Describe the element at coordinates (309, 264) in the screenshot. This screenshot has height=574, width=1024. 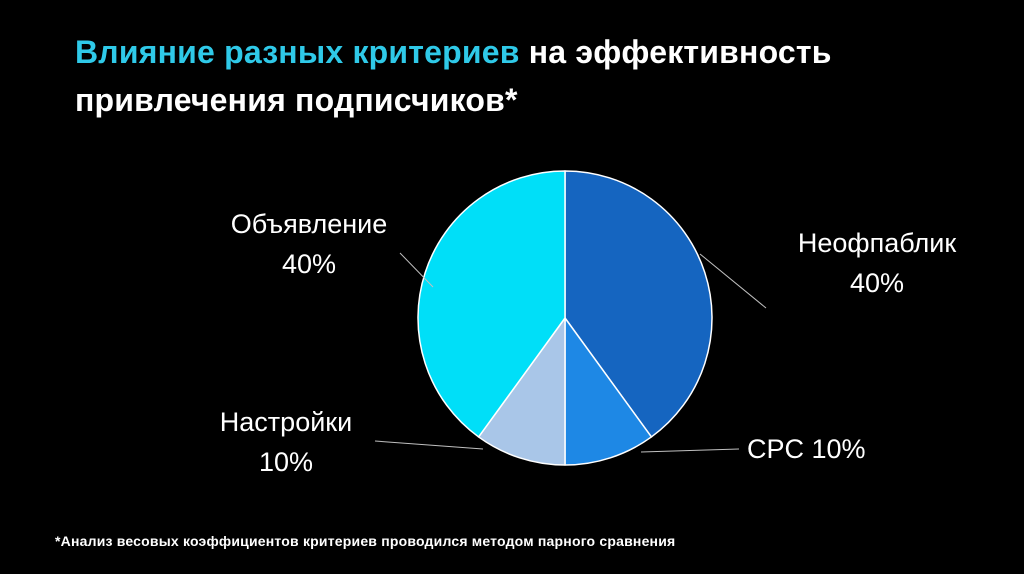
I see `callout-obyavlenie-value: 40%` at that location.